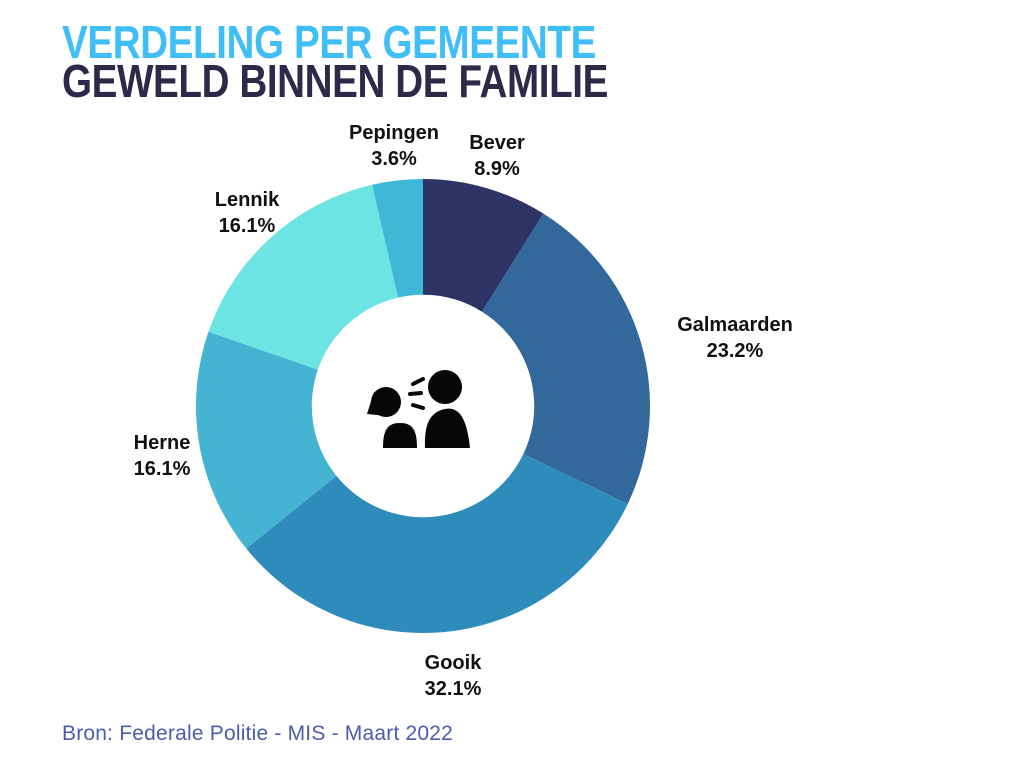 The image size is (1024, 768). I want to click on slice-name: Galmaarden, so click(735, 325).